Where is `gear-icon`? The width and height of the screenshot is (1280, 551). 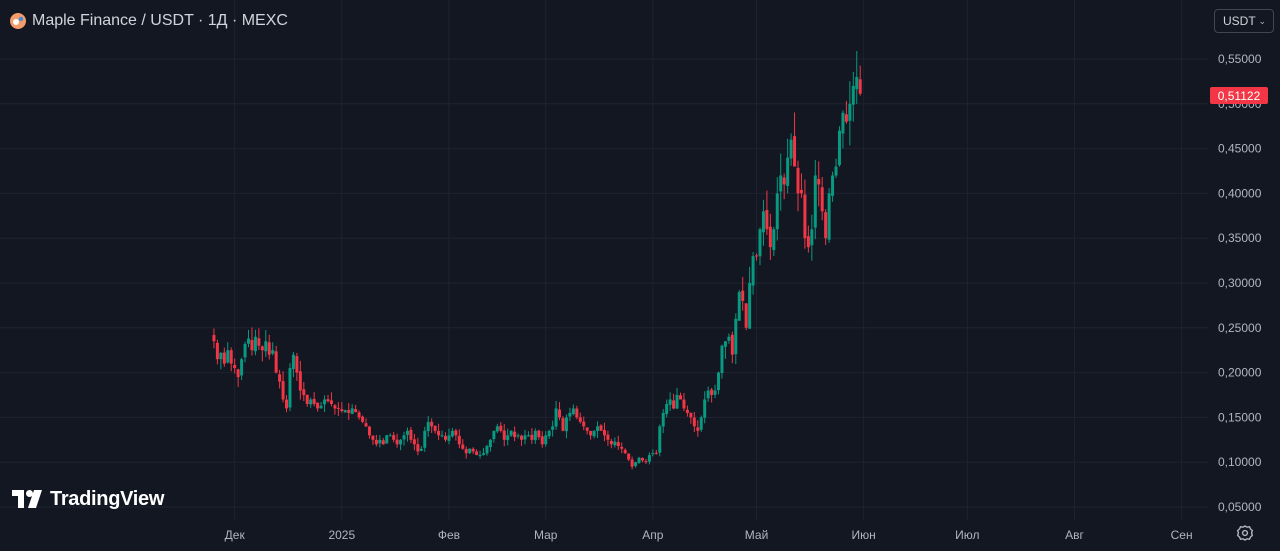
gear-icon is located at coordinates (1245, 533).